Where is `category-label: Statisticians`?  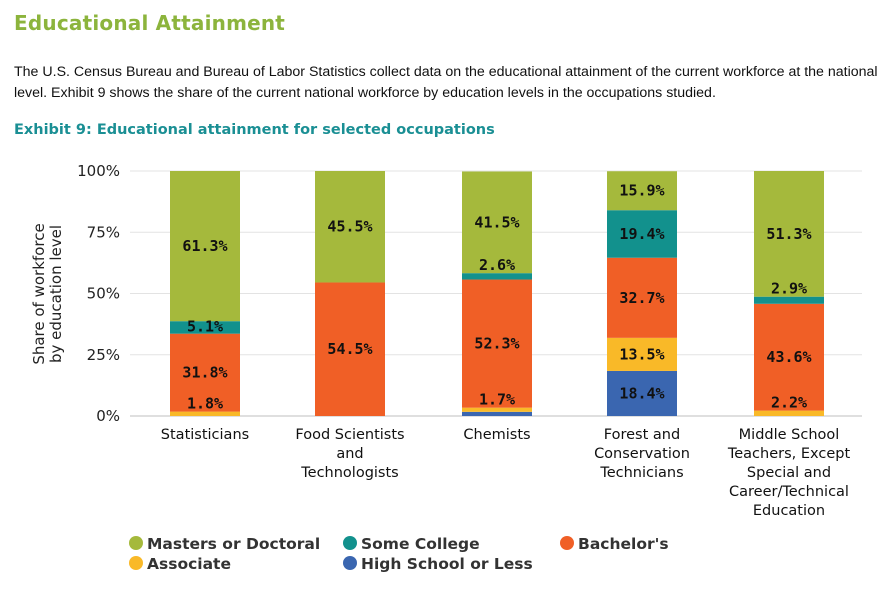
category-label: Statisticians is located at coordinates (205, 435).